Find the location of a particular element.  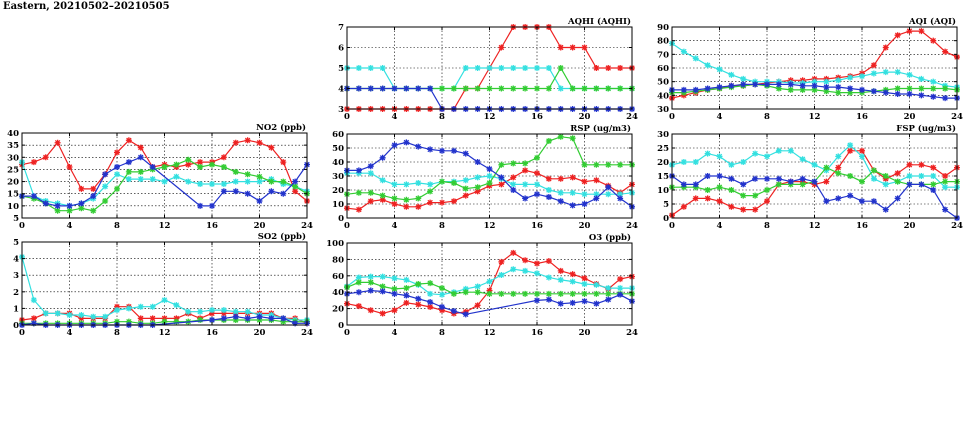

y-tick-label: 25 is located at coordinates (13, 170).